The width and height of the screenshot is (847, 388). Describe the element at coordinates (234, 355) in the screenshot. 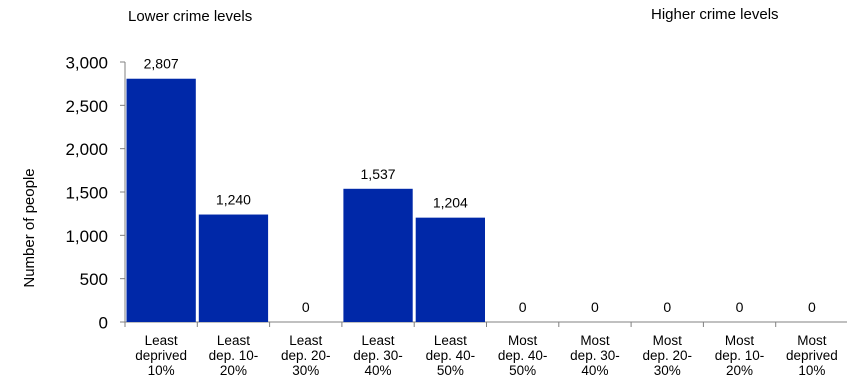

I see `x-tick-label: Least dep. 10-20%` at that location.